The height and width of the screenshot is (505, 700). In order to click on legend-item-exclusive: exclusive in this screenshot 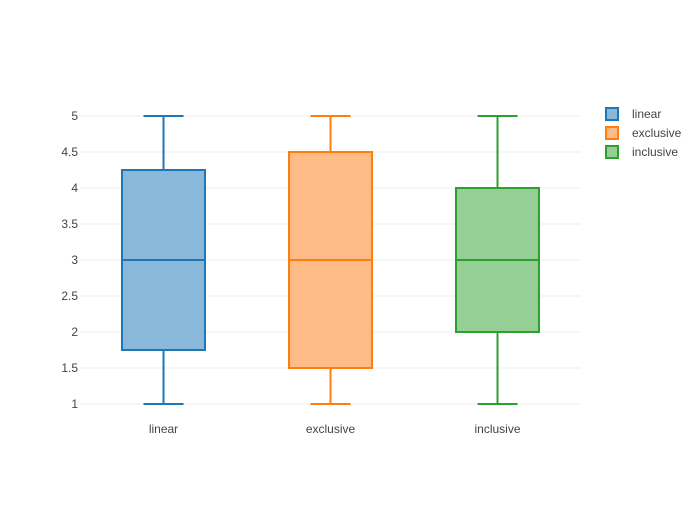, I will do `click(643, 133)`.